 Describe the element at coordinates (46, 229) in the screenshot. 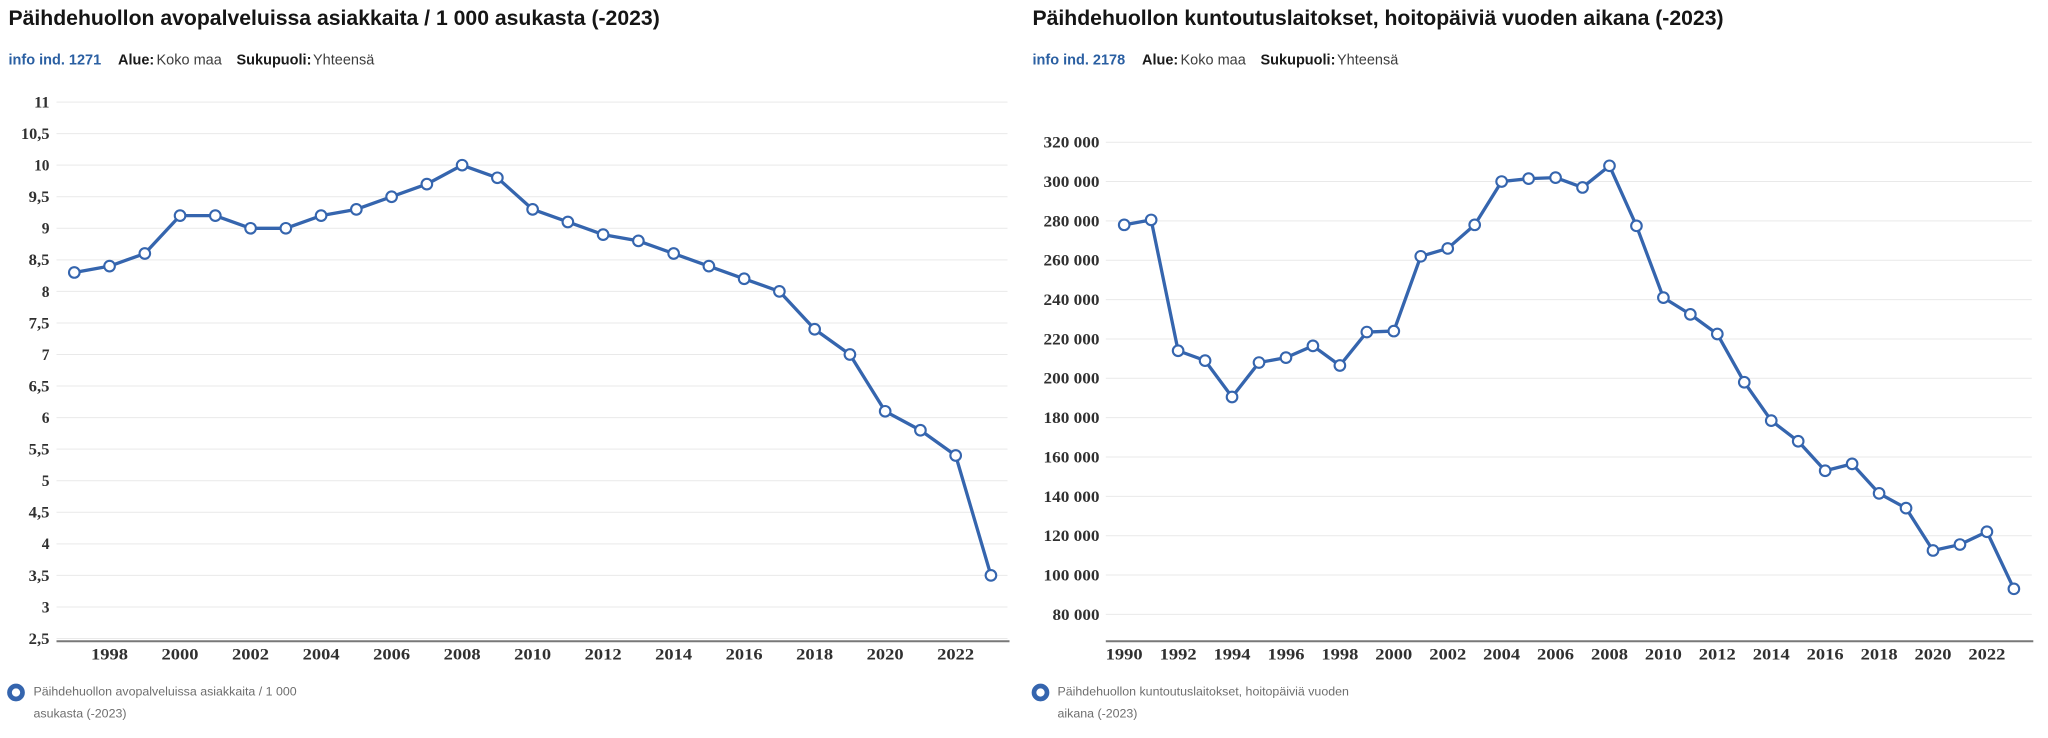

I see `svg-text: 9` at that location.